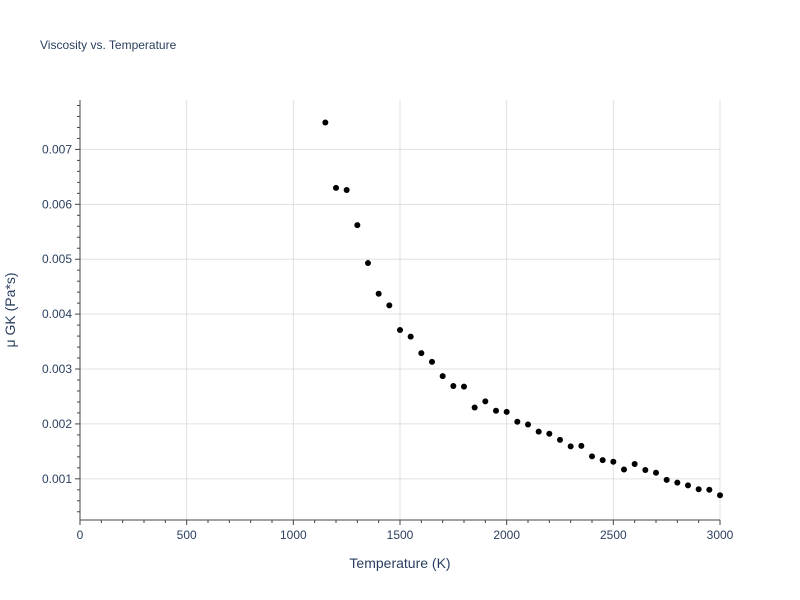 The width and height of the screenshot is (800, 600). Describe the element at coordinates (57, 424) in the screenshot. I see `y-tick-label: 0.002` at that location.